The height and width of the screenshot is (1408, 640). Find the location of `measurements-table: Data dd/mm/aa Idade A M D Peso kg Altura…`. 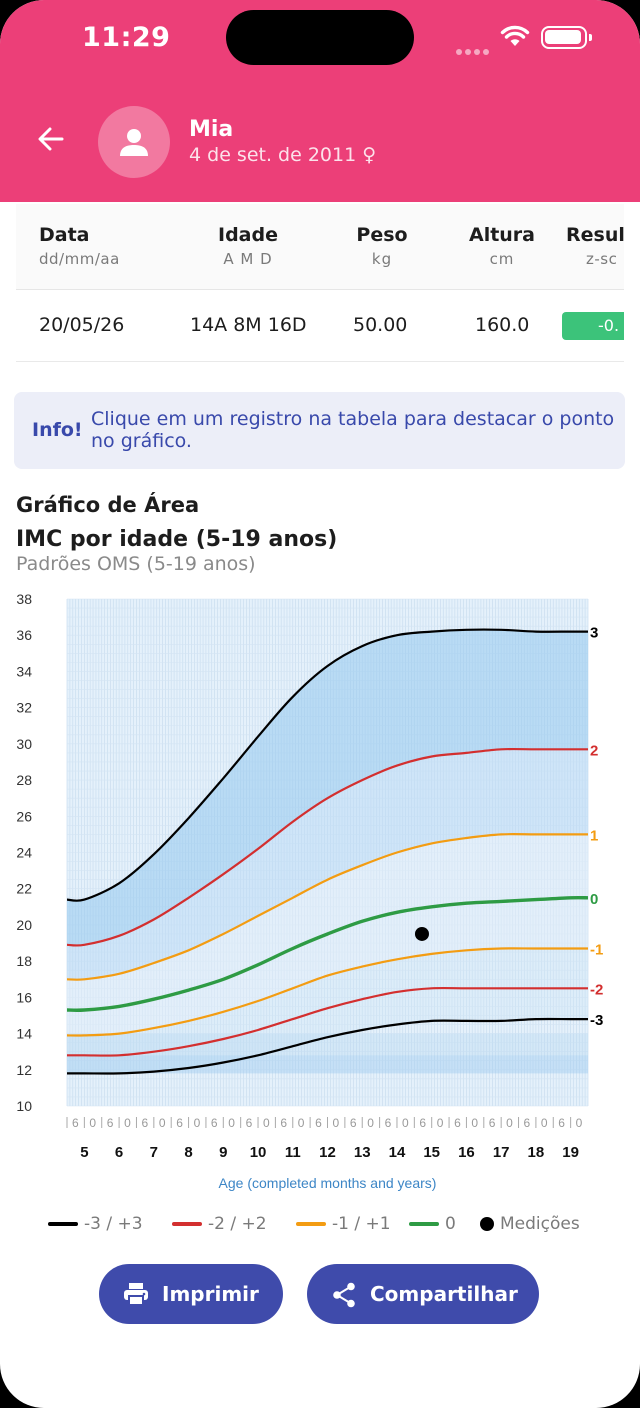

measurements-table: Data dd/mm/aa Idade A M D Peso kg Altura… is located at coordinates (320, 283).